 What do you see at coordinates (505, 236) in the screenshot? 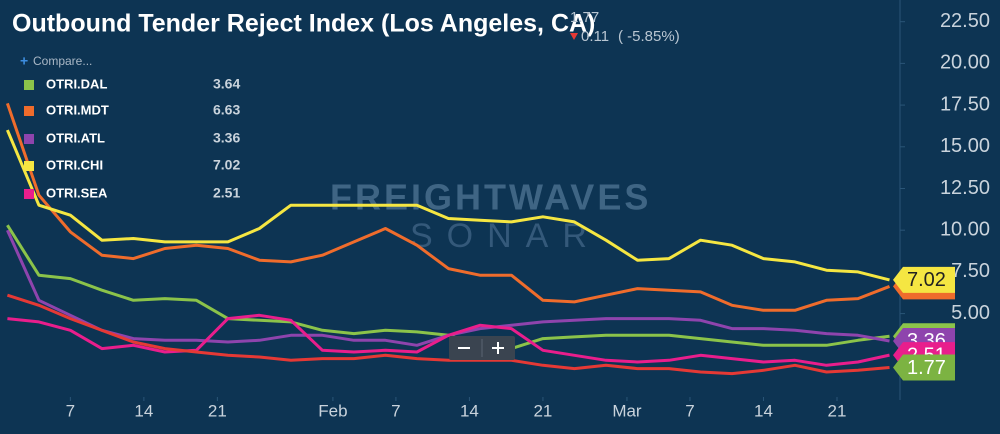
I see `watermark: SONAR` at bounding box center [505, 236].